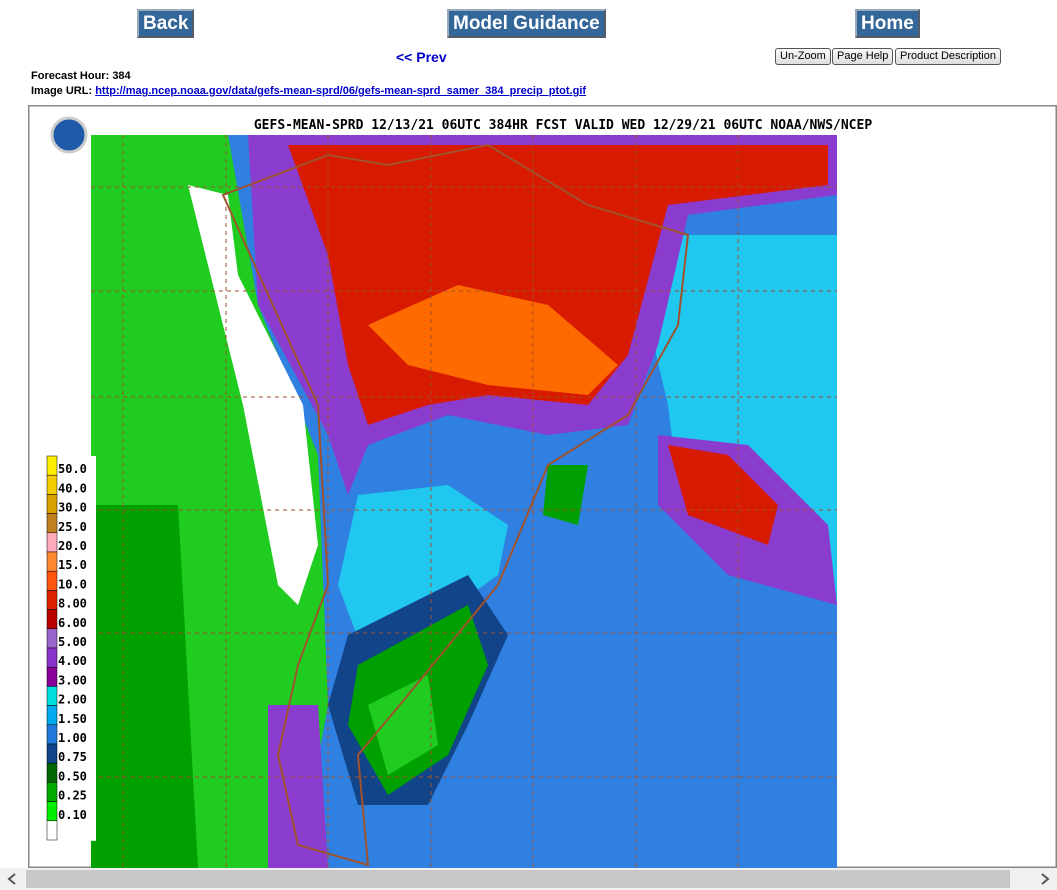 This screenshot has width=1057, height=890. What do you see at coordinates (52, 830) in the screenshot?
I see `legend-swatch-blank` at bounding box center [52, 830].